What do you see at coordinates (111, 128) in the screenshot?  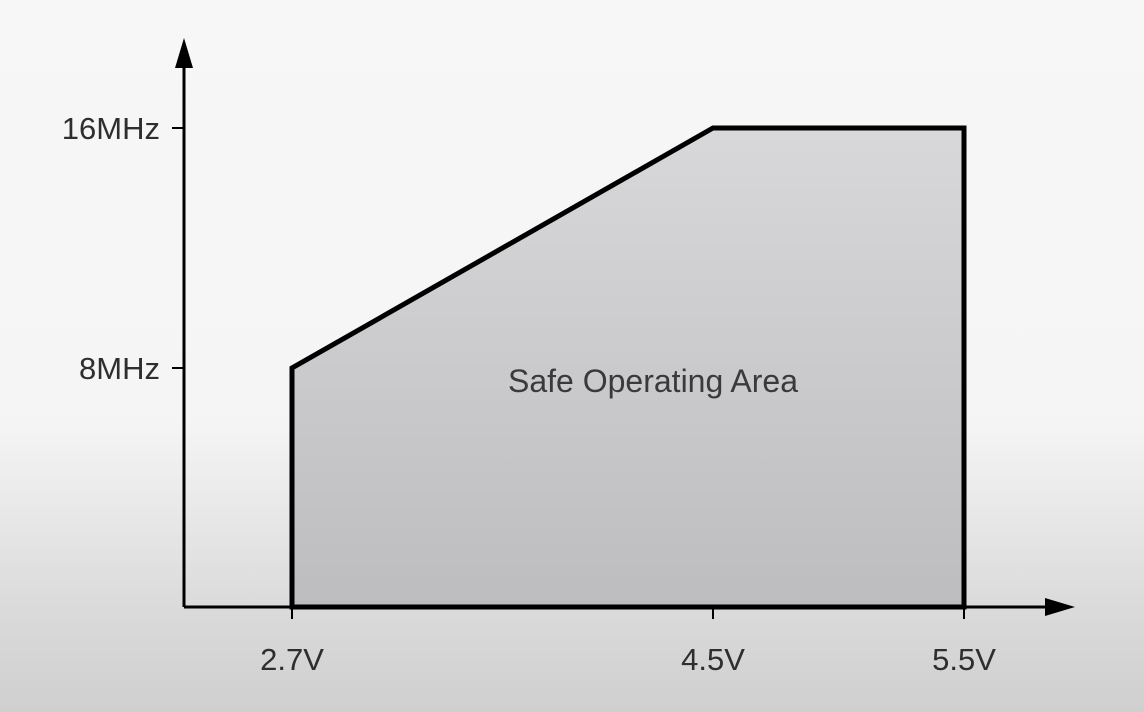 I see `y-tick-label: 16MHz` at bounding box center [111, 128].